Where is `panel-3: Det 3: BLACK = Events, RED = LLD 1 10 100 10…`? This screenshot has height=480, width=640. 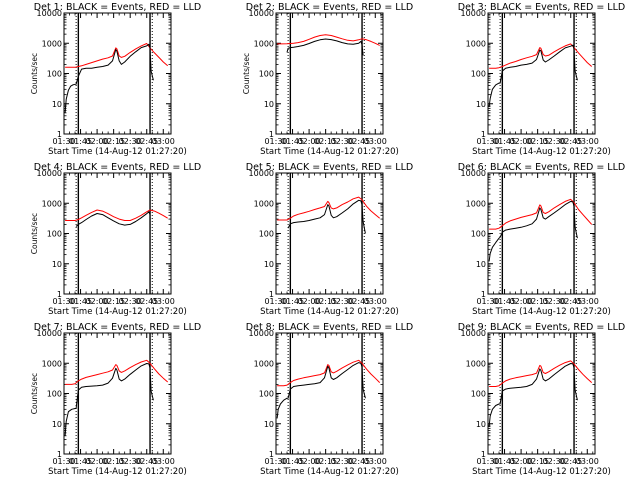 panel-3: Det 3: BLACK = Events, RED = LLD 1 10 100 10… is located at coordinates (541, 79).